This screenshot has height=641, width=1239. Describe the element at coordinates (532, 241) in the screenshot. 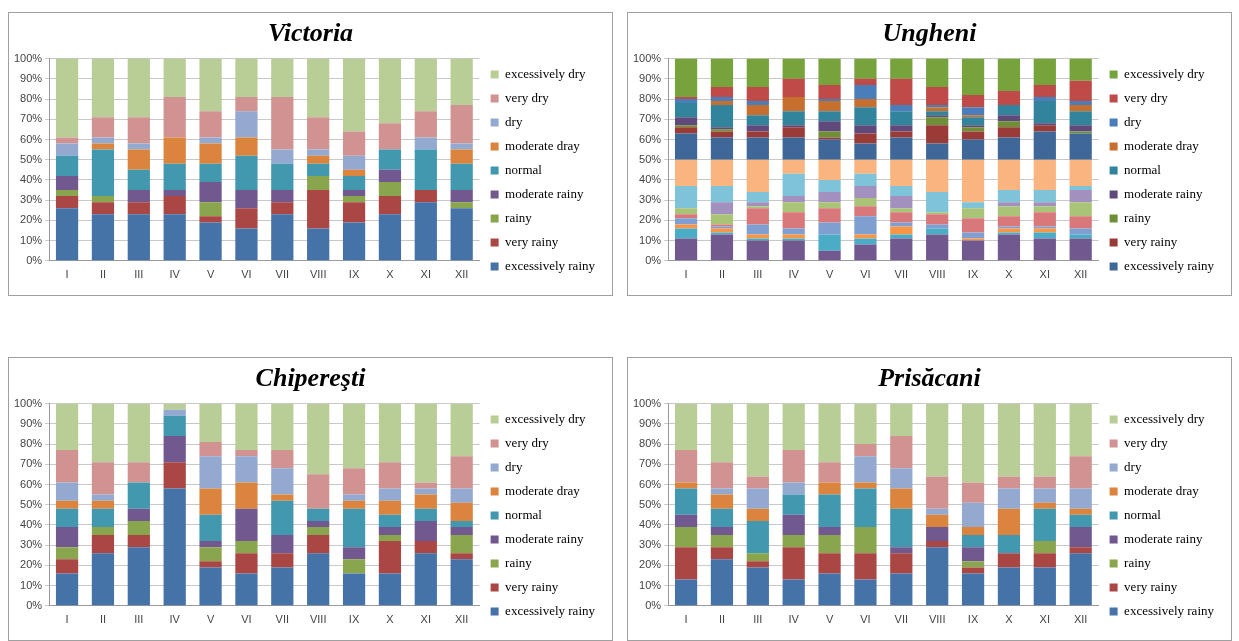

I see `legend-label: very rainy` at that location.